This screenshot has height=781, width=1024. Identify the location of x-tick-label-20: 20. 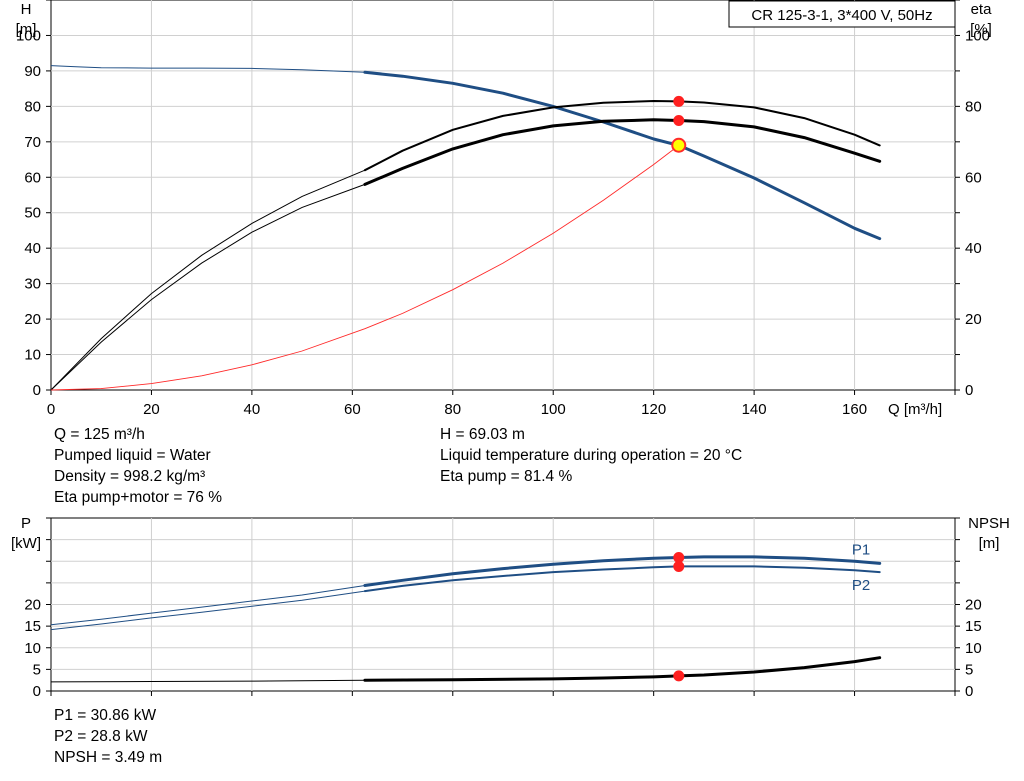
(151, 409).